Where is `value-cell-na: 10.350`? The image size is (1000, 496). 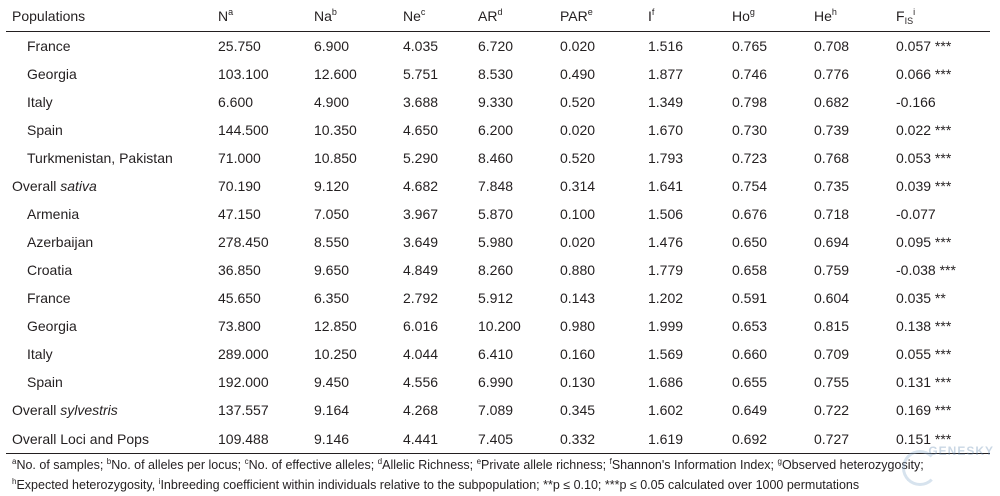
value-cell-na: 10.350 is located at coordinates (335, 130).